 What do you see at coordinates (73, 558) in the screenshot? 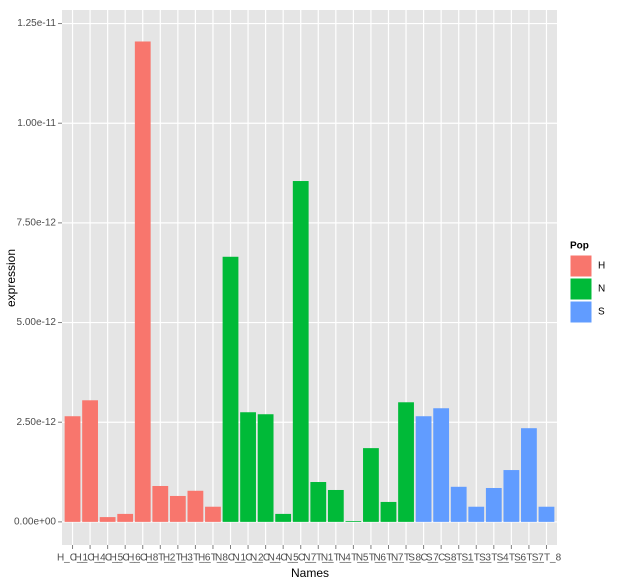
I see `x-tick-label: H_C_1` at bounding box center [73, 558].